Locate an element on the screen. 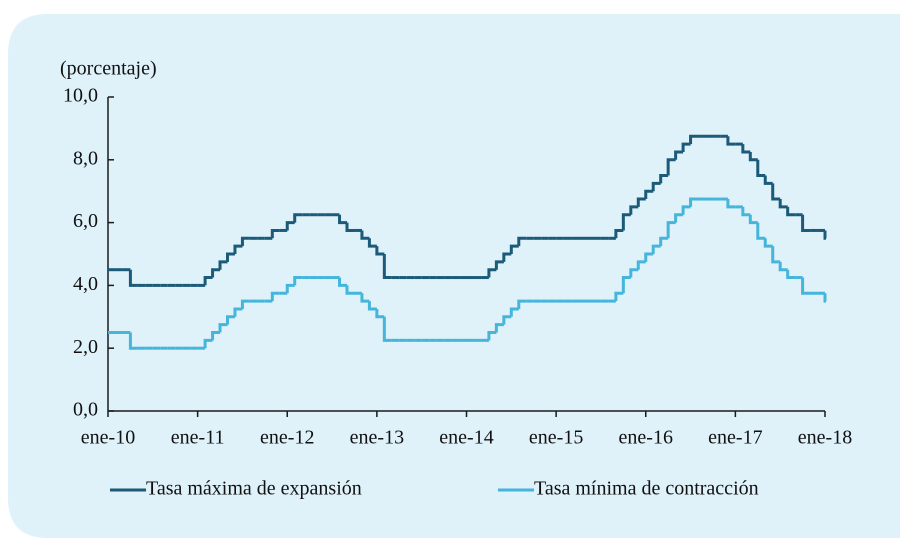 The height and width of the screenshot is (538, 900). x-tick-label: ene-14 is located at coordinates (466, 438).